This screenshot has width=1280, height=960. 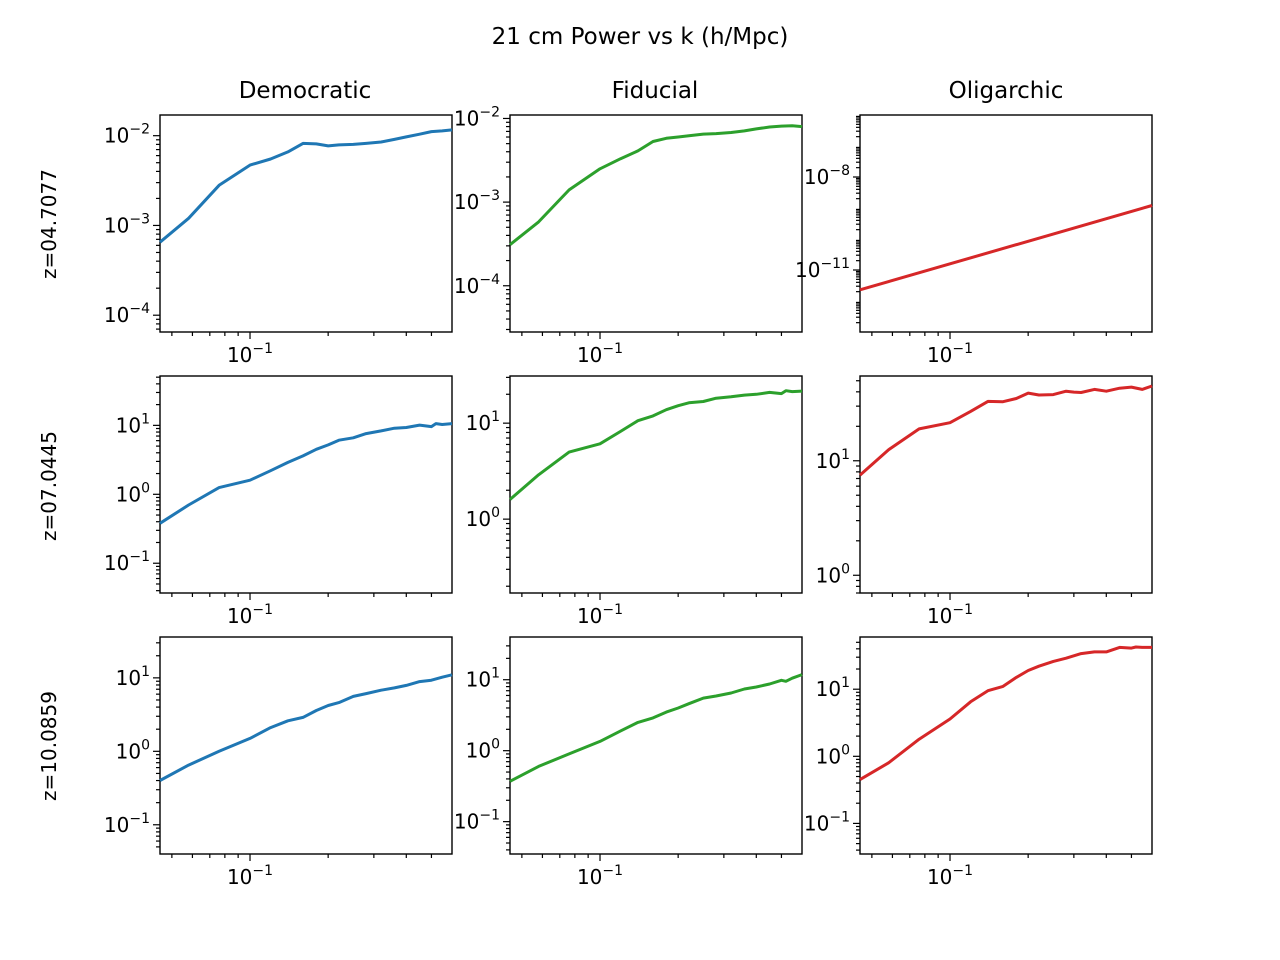 What do you see at coordinates (640, 37) in the screenshot?
I see `figure-title: 21 cm Power vs k (h/Mpc)` at bounding box center [640, 37].